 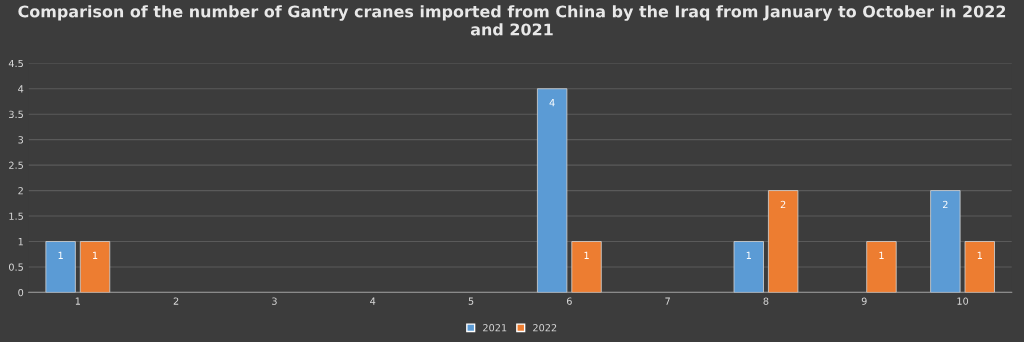 I want to click on y-tick-label: 0, so click(x=21, y=292).